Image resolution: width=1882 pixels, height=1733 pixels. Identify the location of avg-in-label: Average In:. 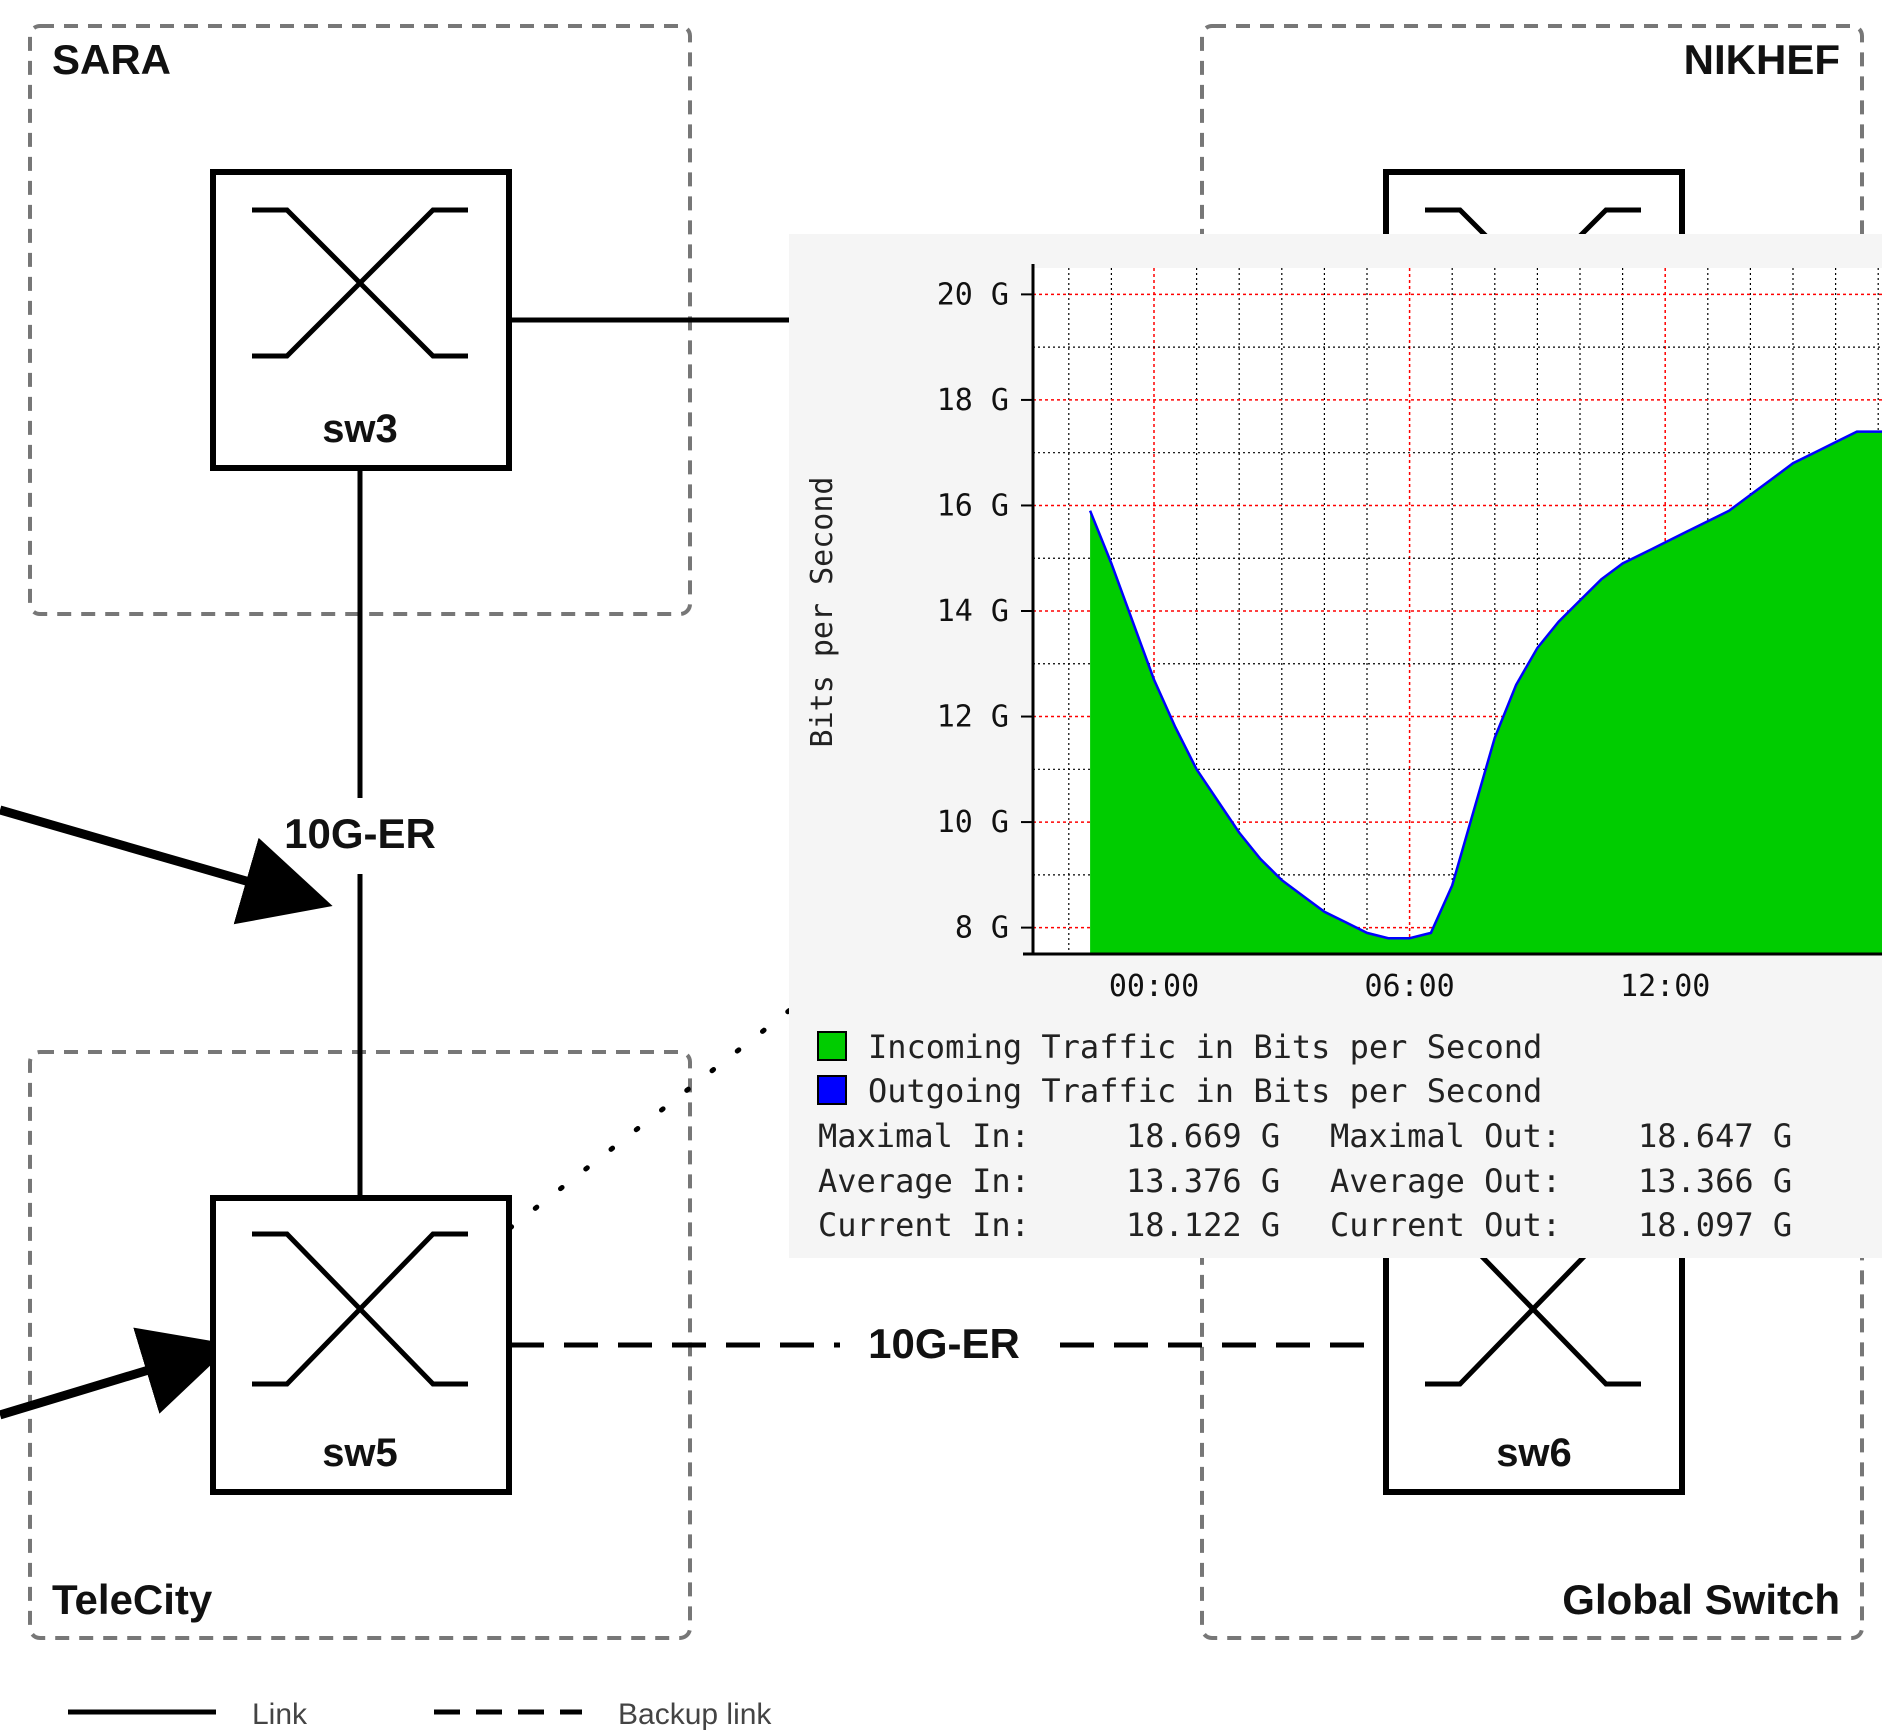
(924, 1181).